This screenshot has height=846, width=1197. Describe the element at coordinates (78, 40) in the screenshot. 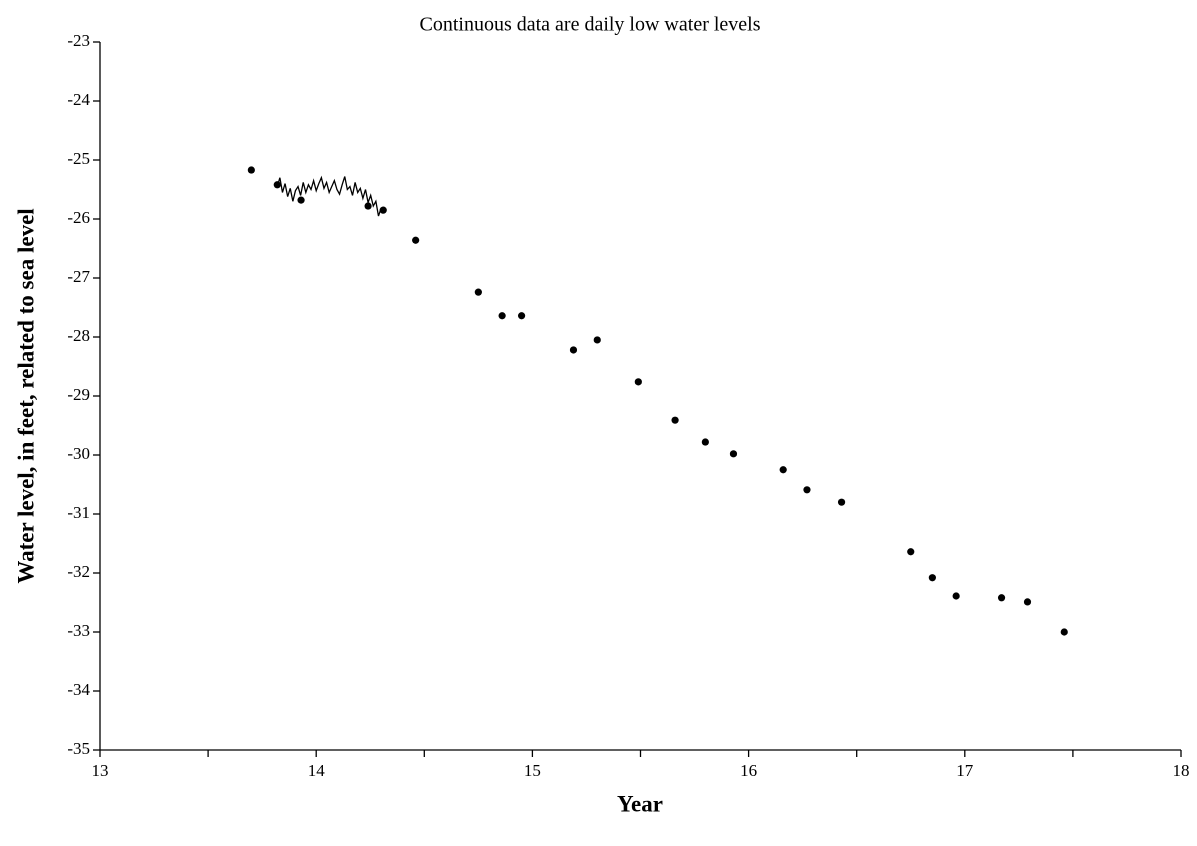

I see `y-tick-label: -23` at that location.